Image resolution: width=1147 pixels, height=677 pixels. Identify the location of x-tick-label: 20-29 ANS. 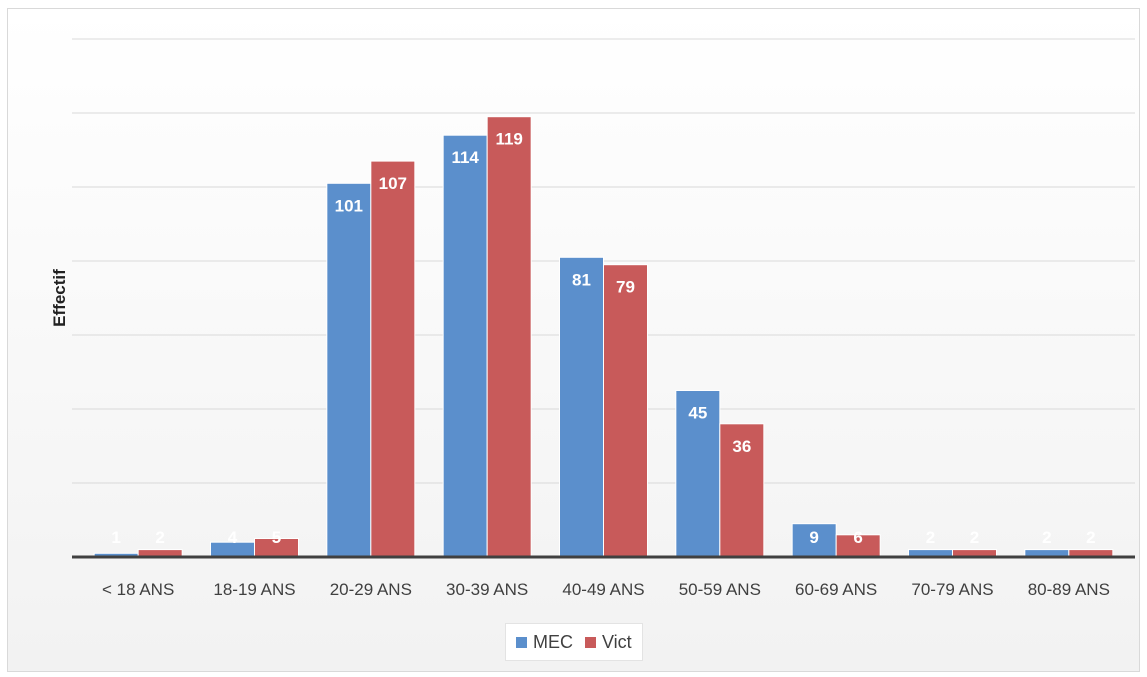
(371, 589).